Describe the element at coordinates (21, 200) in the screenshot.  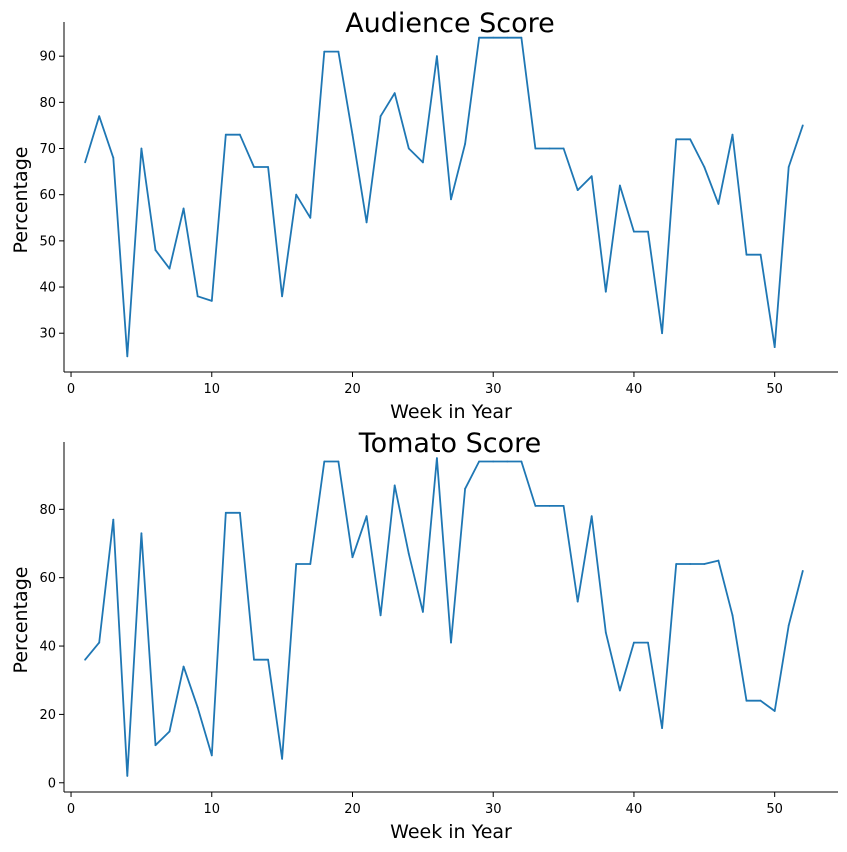
I see `y-axis-title: Percentage` at that location.